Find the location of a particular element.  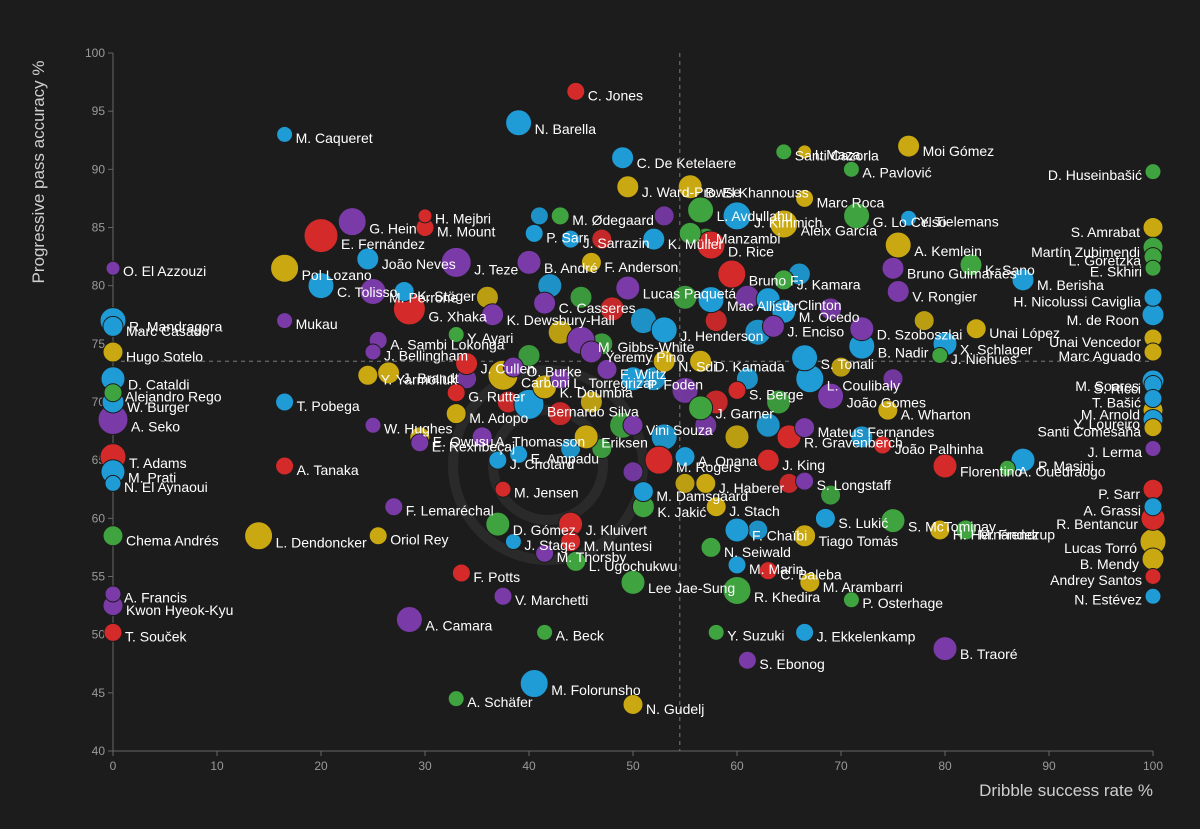

point-label: W. Hughes is located at coordinates (418, 429).